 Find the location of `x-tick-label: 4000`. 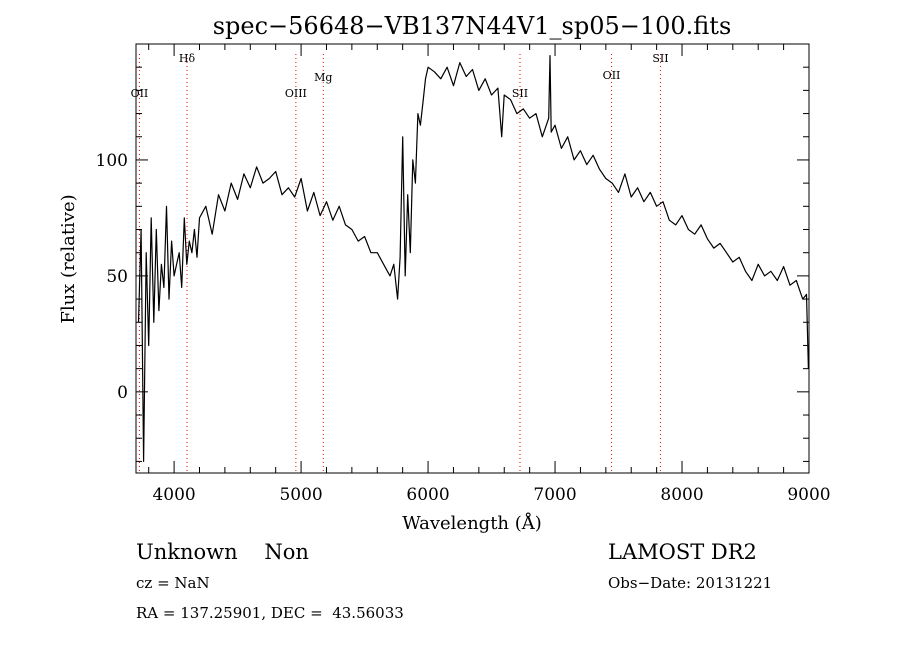

x-tick-label: 4000 is located at coordinates (173, 495).